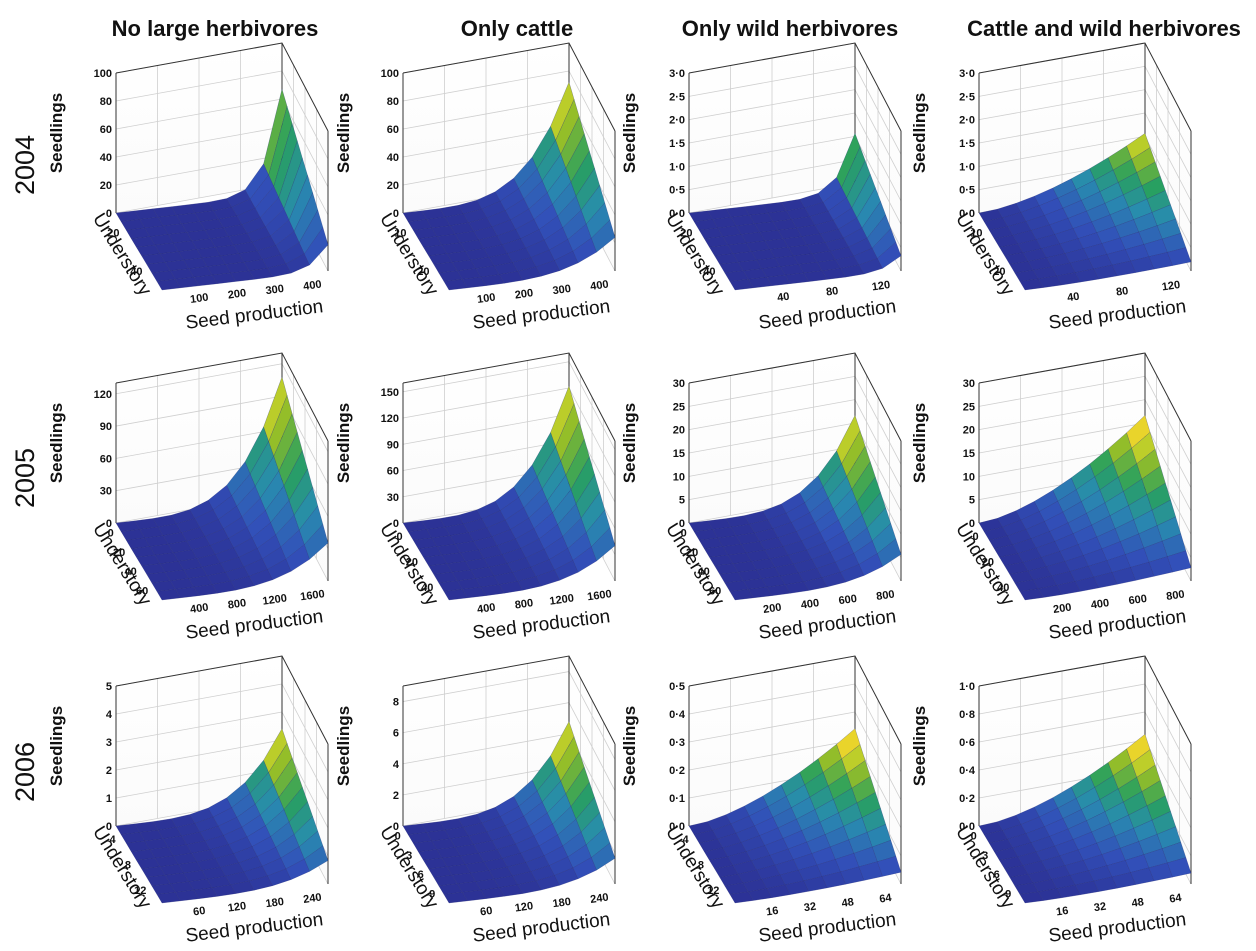 The height and width of the screenshot is (951, 1256). Describe the element at coordinates (396, 796) in the screenshot. I see `z-tick-label: 2` at that location.